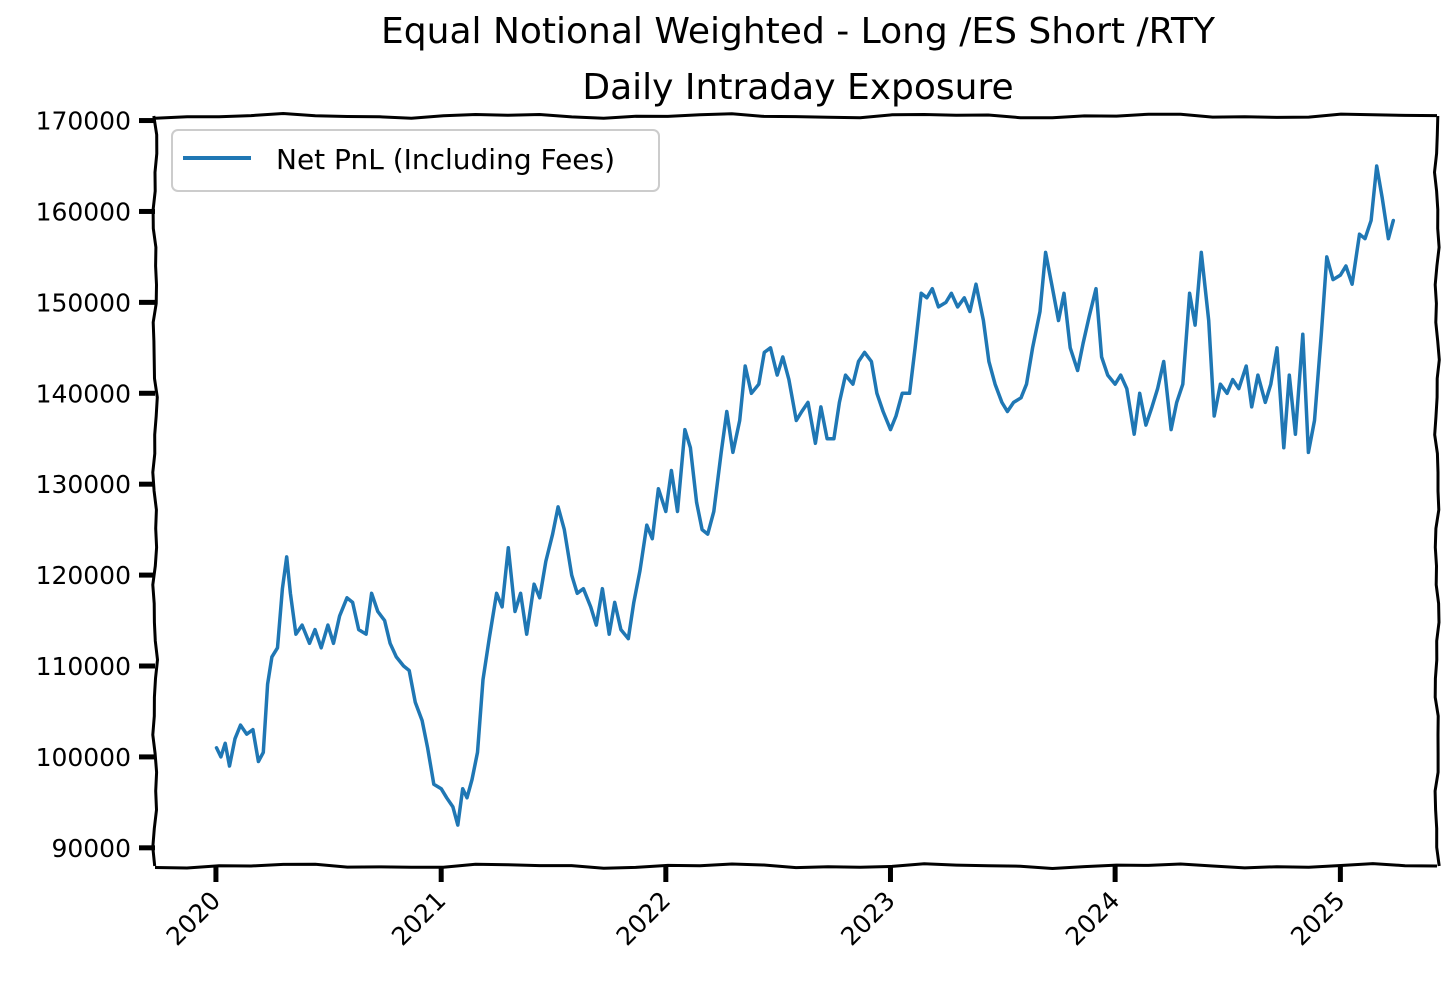 This screenshot has height=989, width=1456. What do you see at coordinates (867, 918) in the screenshot?
I see `x-tick-label: 2023` at bounding box center [867, 918].